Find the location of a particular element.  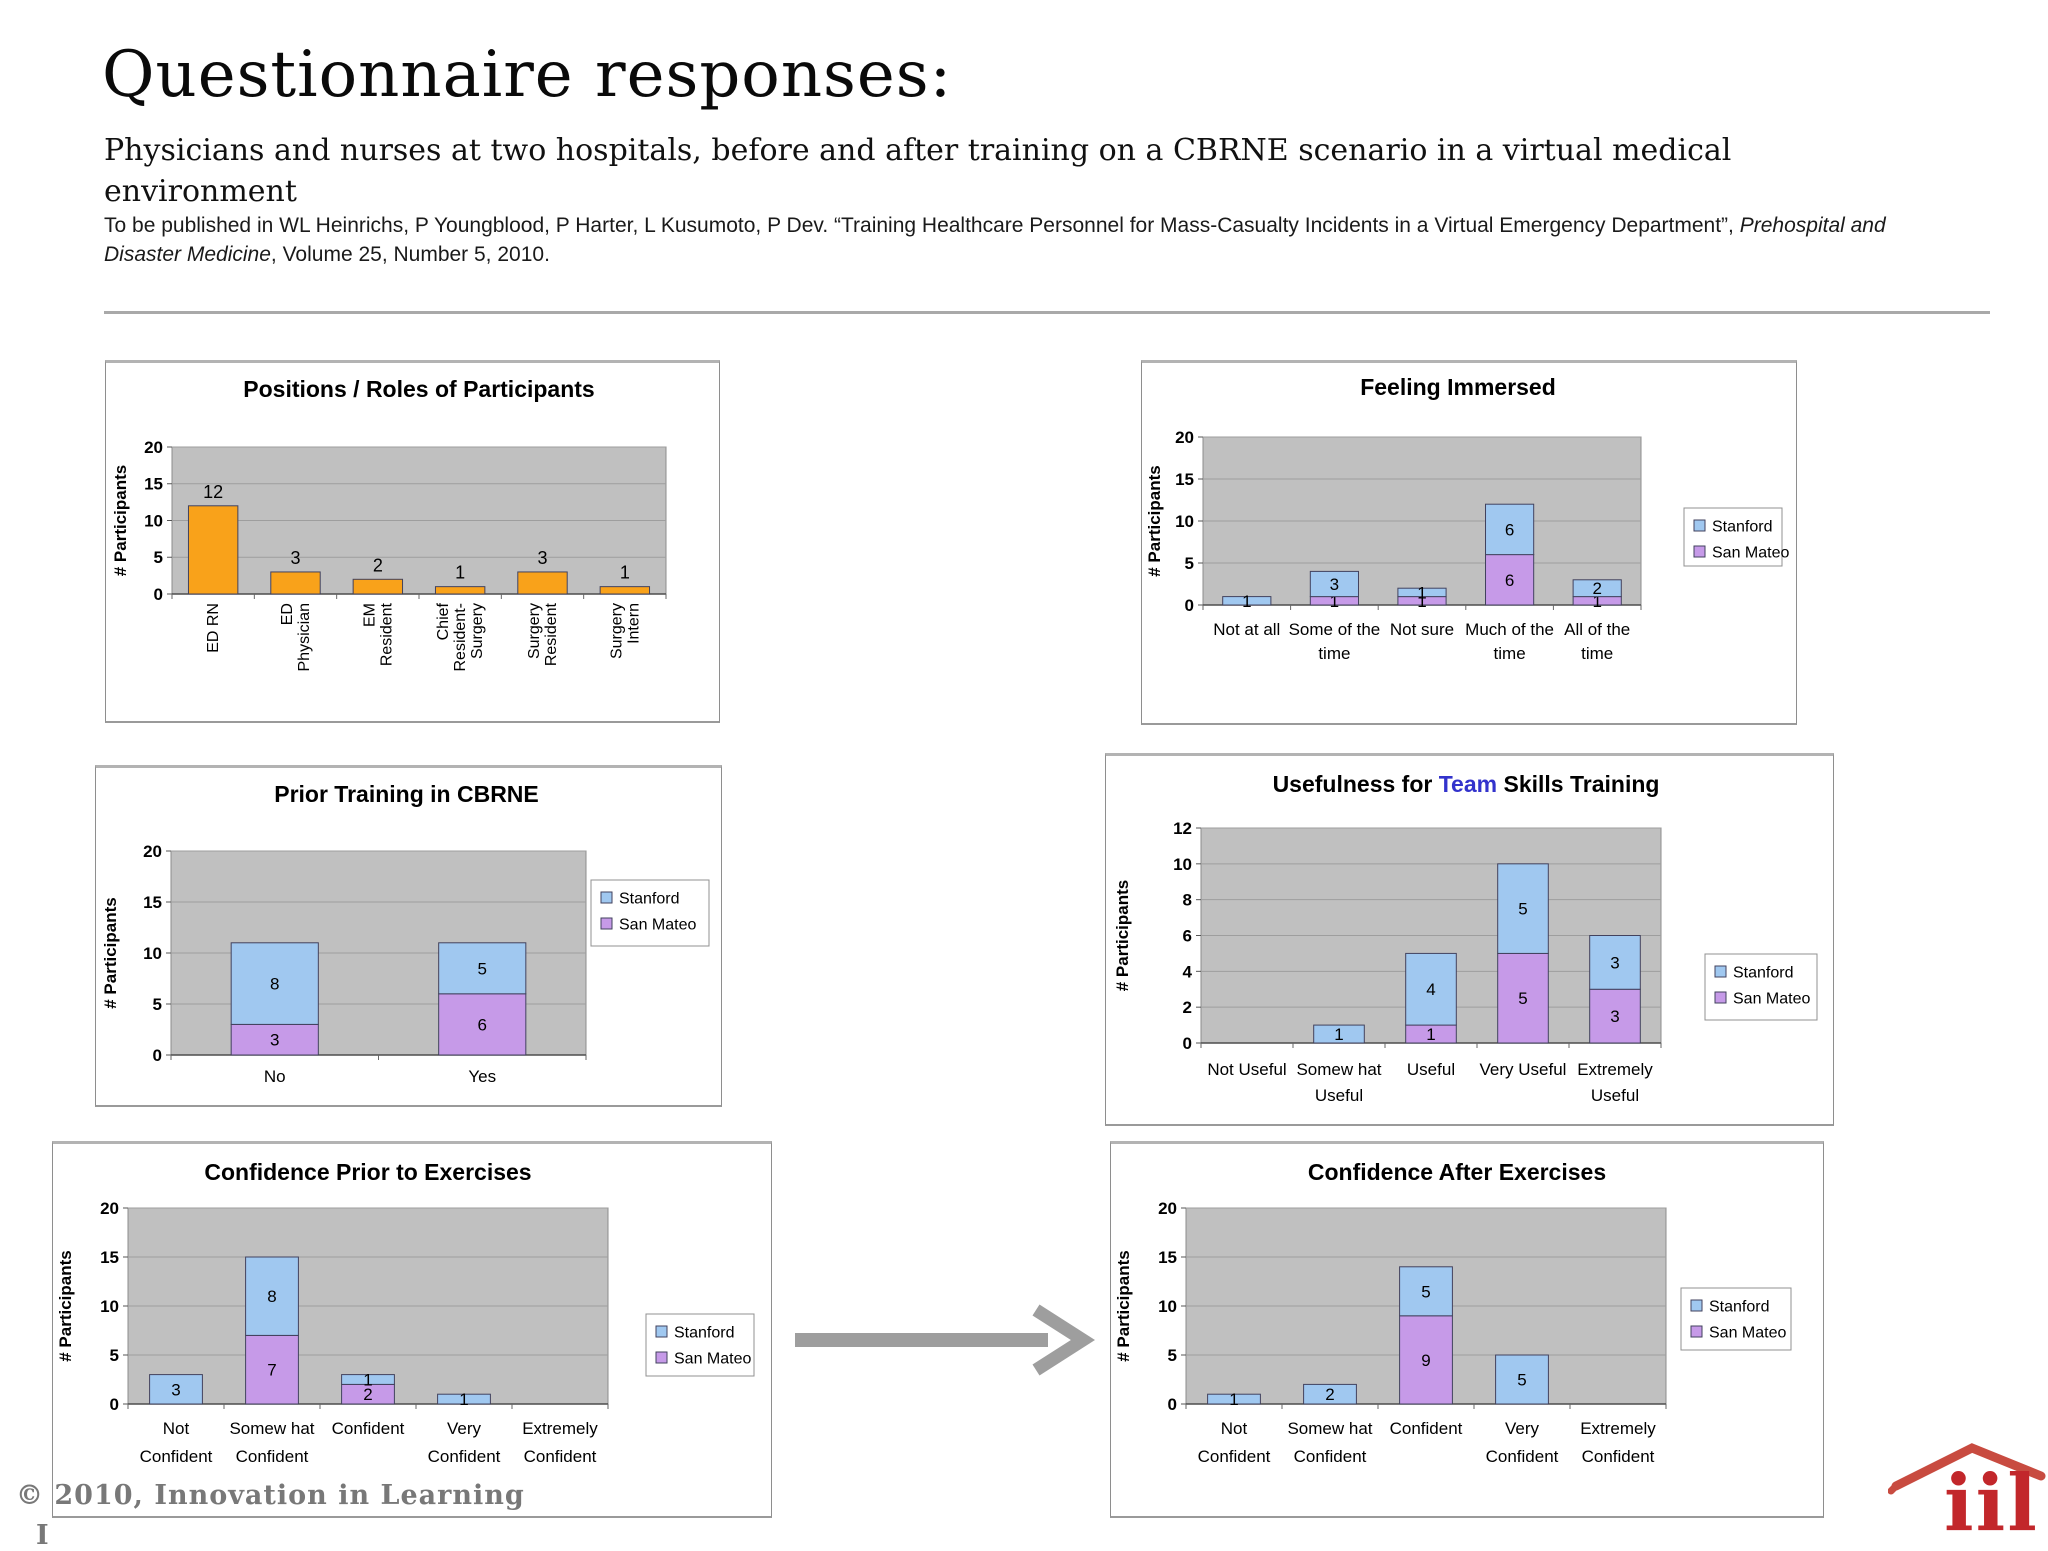

x-tick-label: Chief is located at coordinates (443, 621).